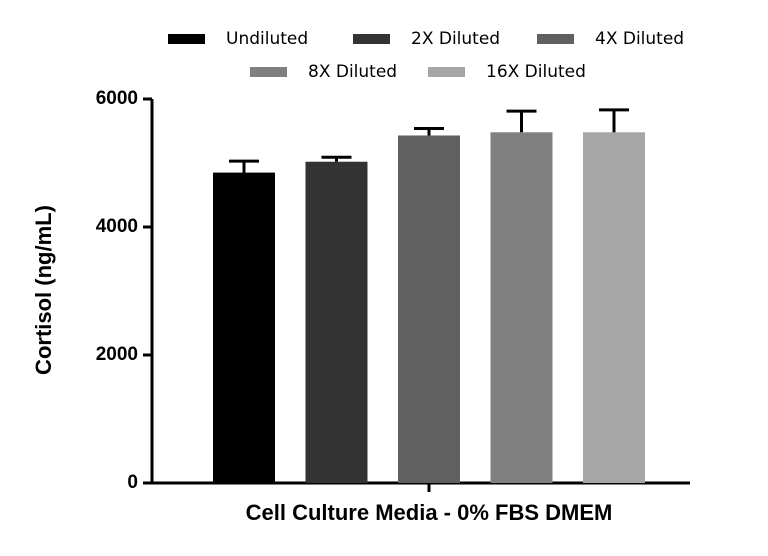  I want to click on y-tick-label: 2000, so click(117, 354).